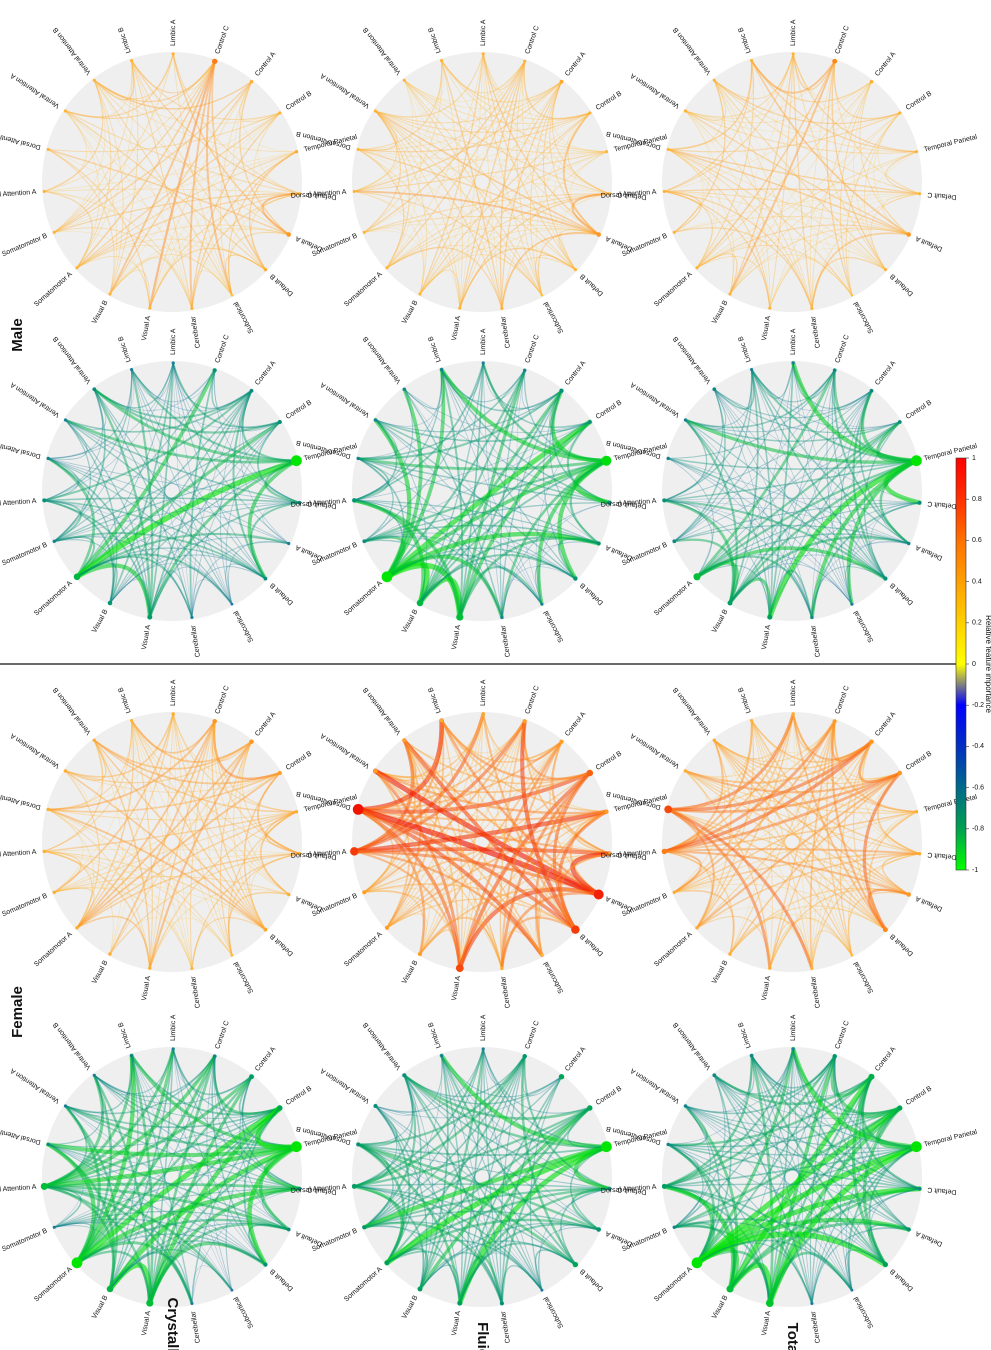 The height and width of the screenshot is (1350, 991). Describe the element at coordinates (124, 1035) in the screenshot. I see `network-label: Limbic B` at that location.